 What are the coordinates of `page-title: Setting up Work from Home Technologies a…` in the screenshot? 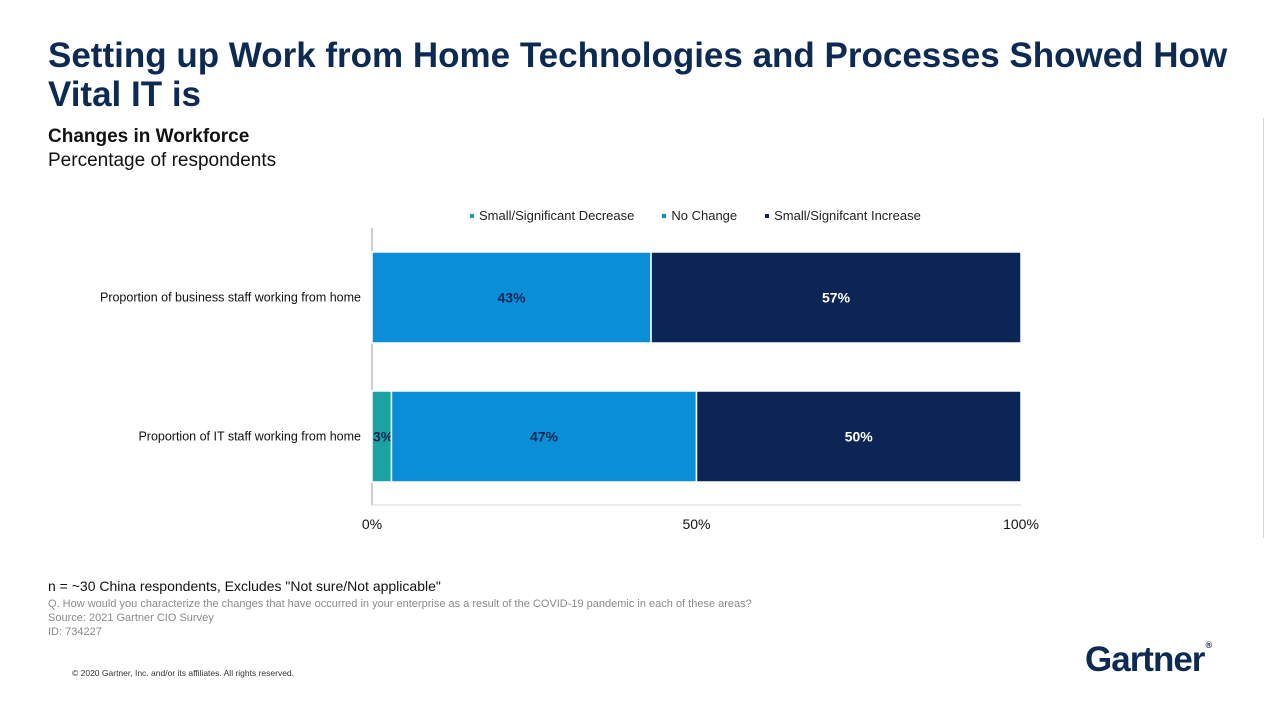 It's located at (638, 75).